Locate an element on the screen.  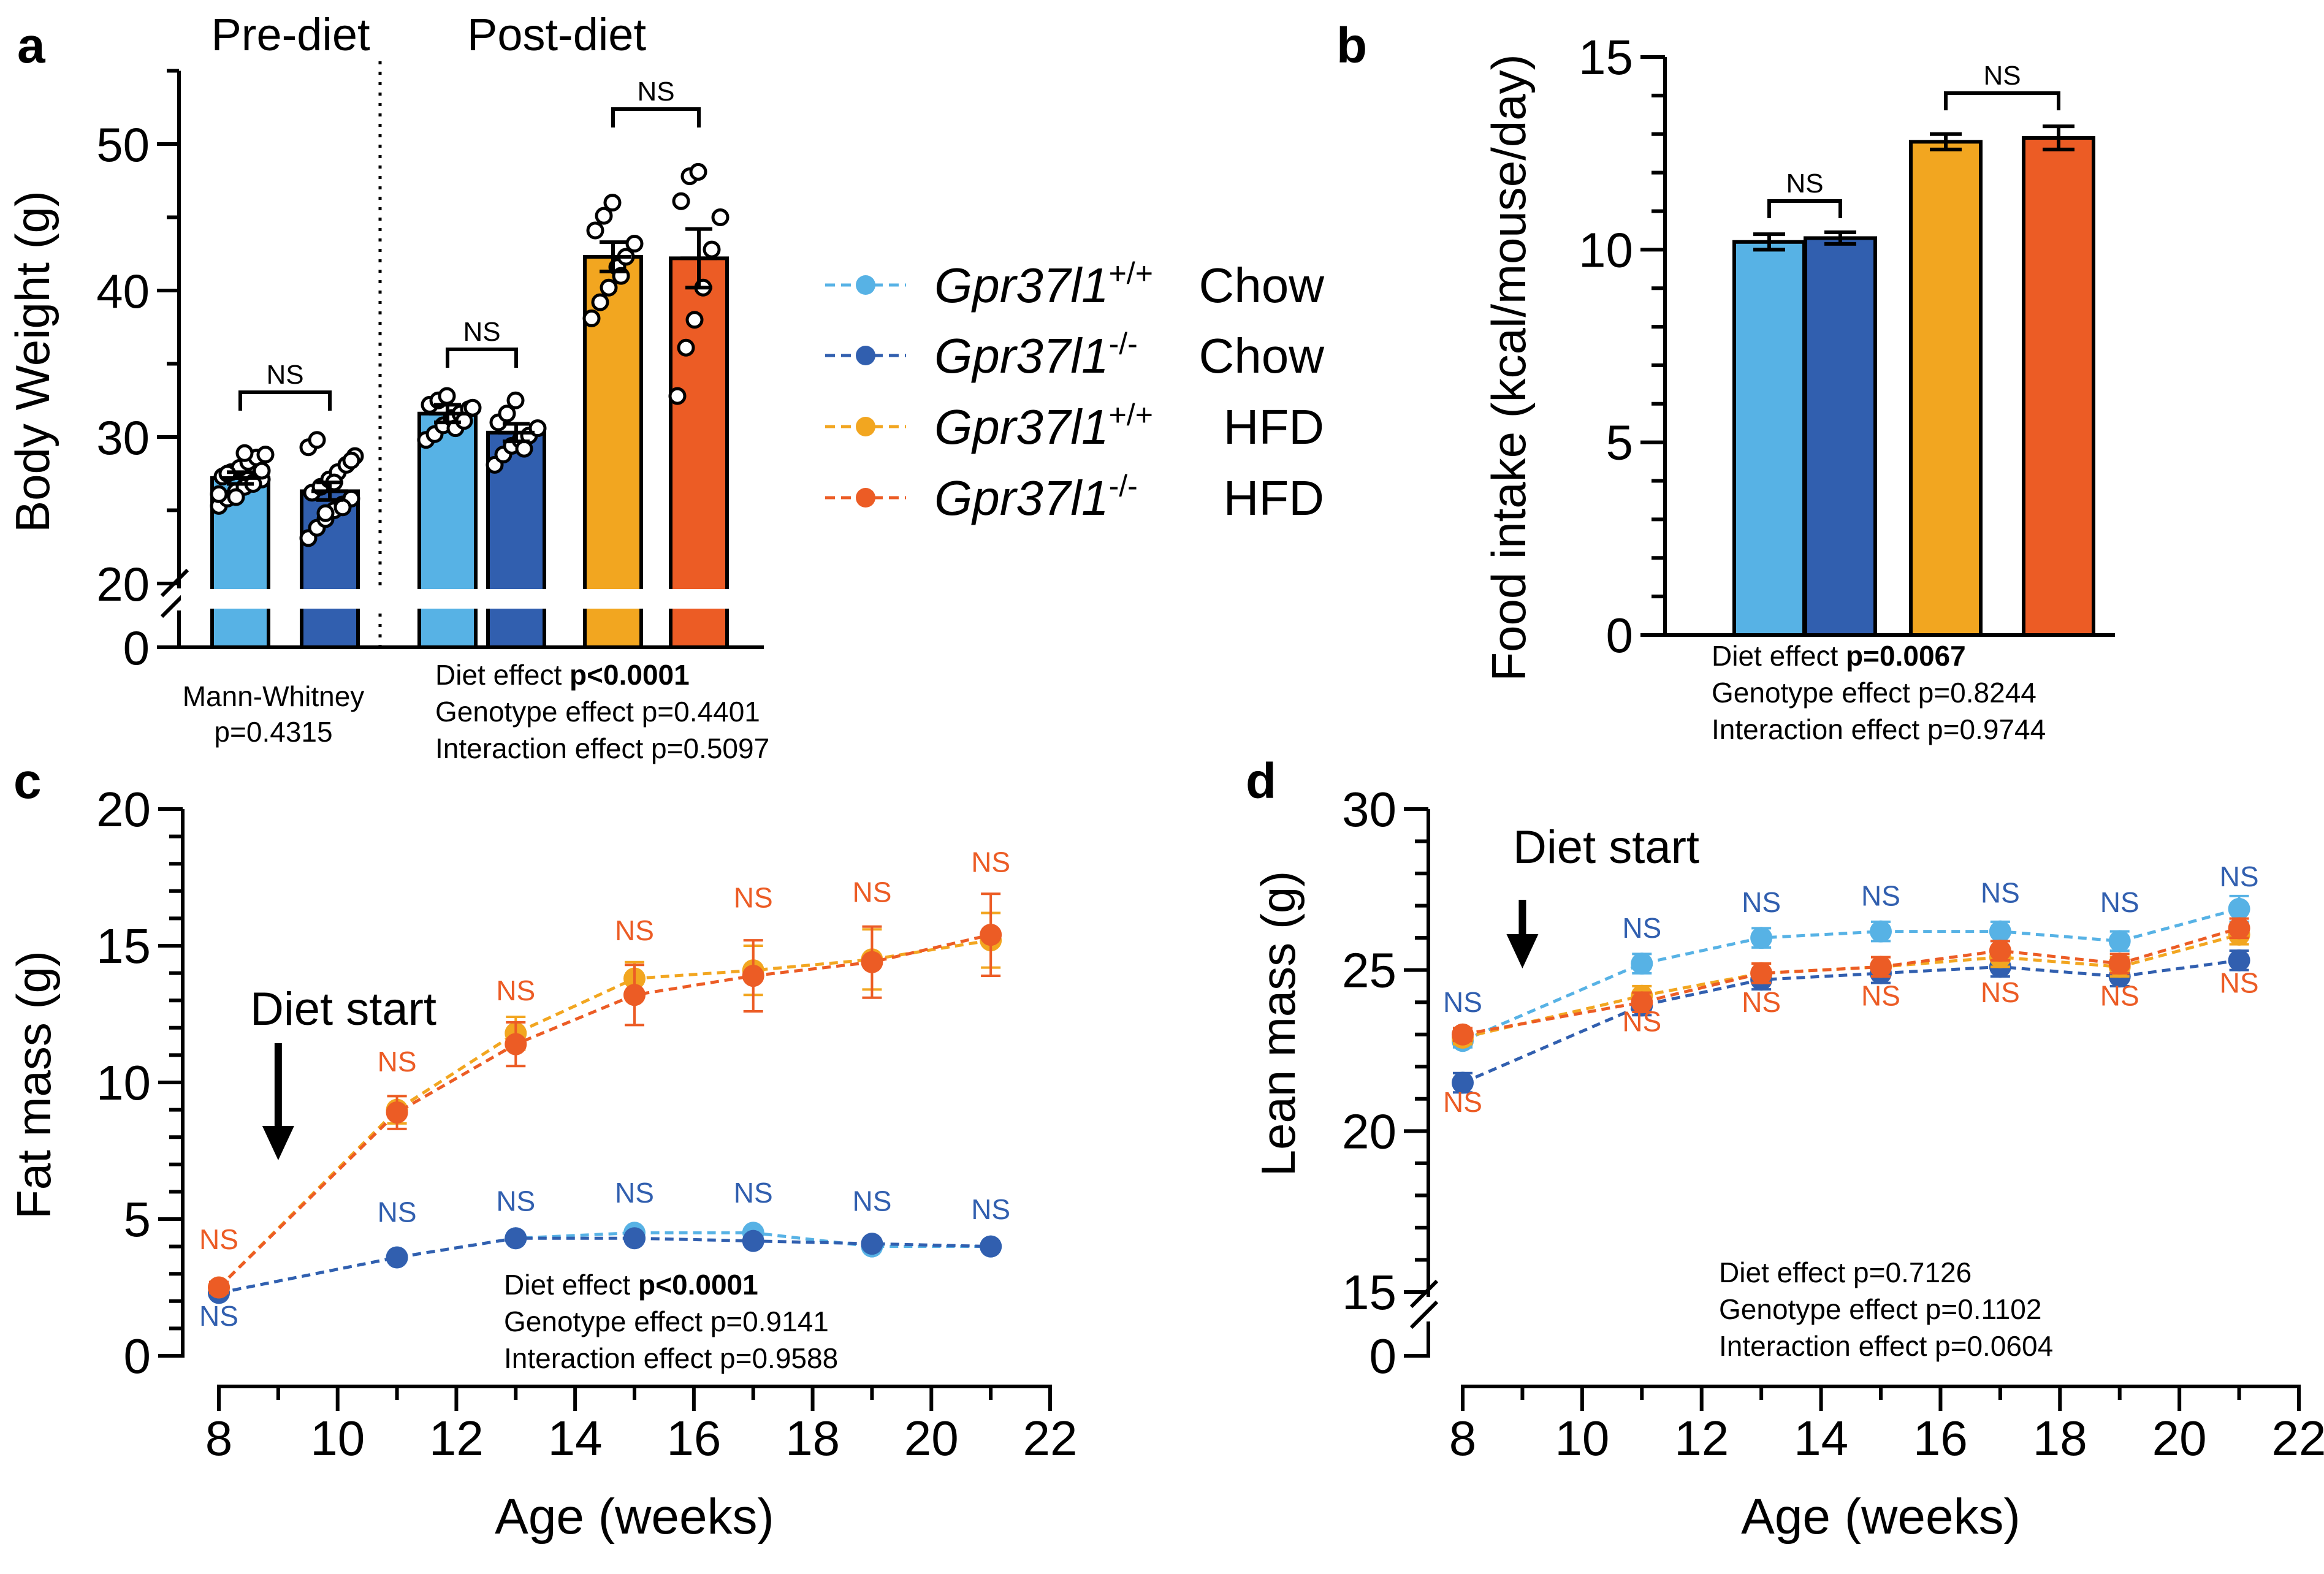
mann-whitney-label: Mann-Whitney is located at coordinates (274, 696).